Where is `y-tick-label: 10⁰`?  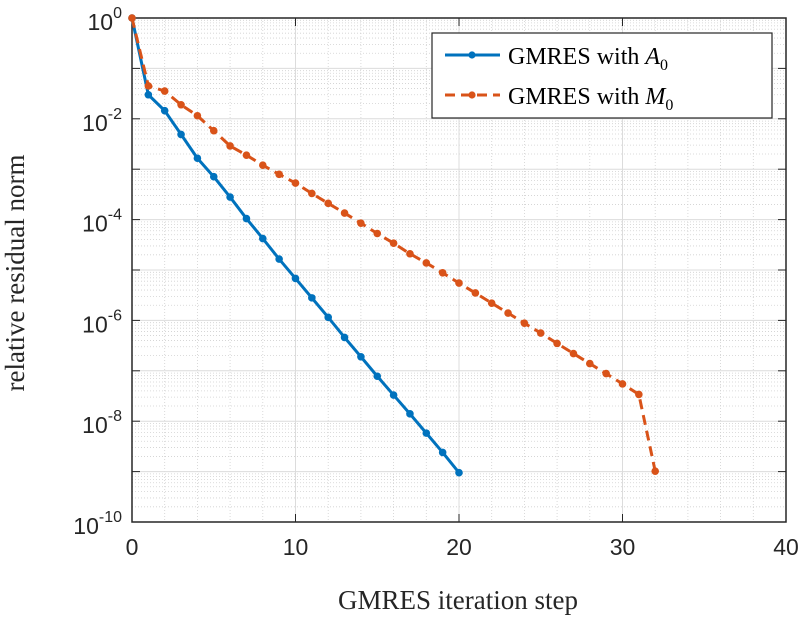 y-tick-label: 10⁰ is located at coordinates (105, 20).